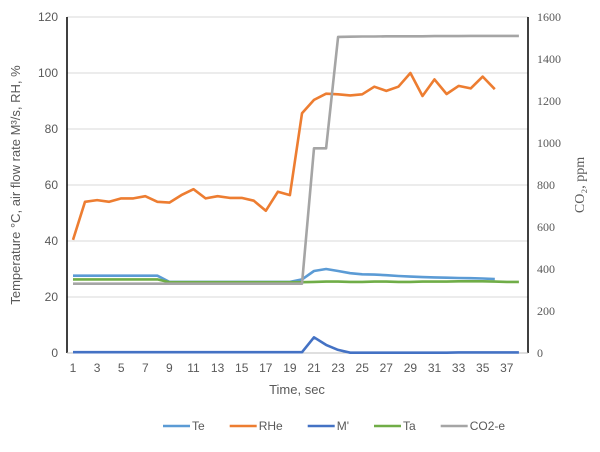  I want to click on x-tick-label: 5, so click(121, 368).